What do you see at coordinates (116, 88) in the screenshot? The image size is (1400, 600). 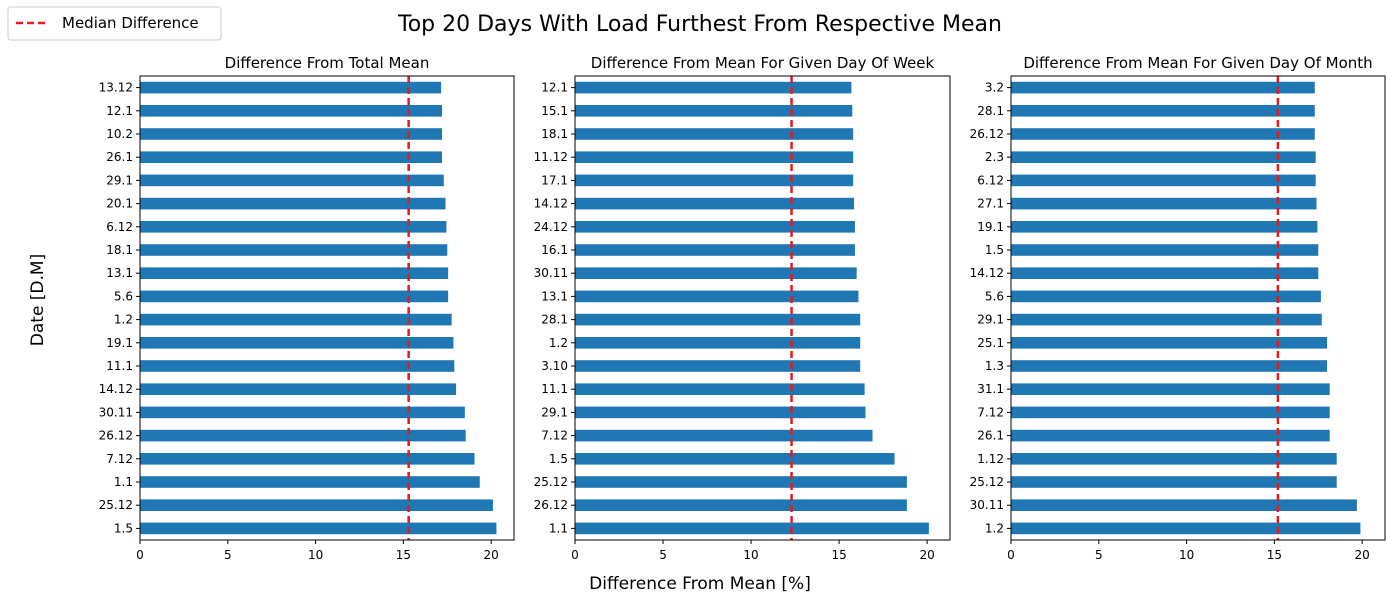 I see `y-tick-label: 13.12` at bounding box center [116, 88].